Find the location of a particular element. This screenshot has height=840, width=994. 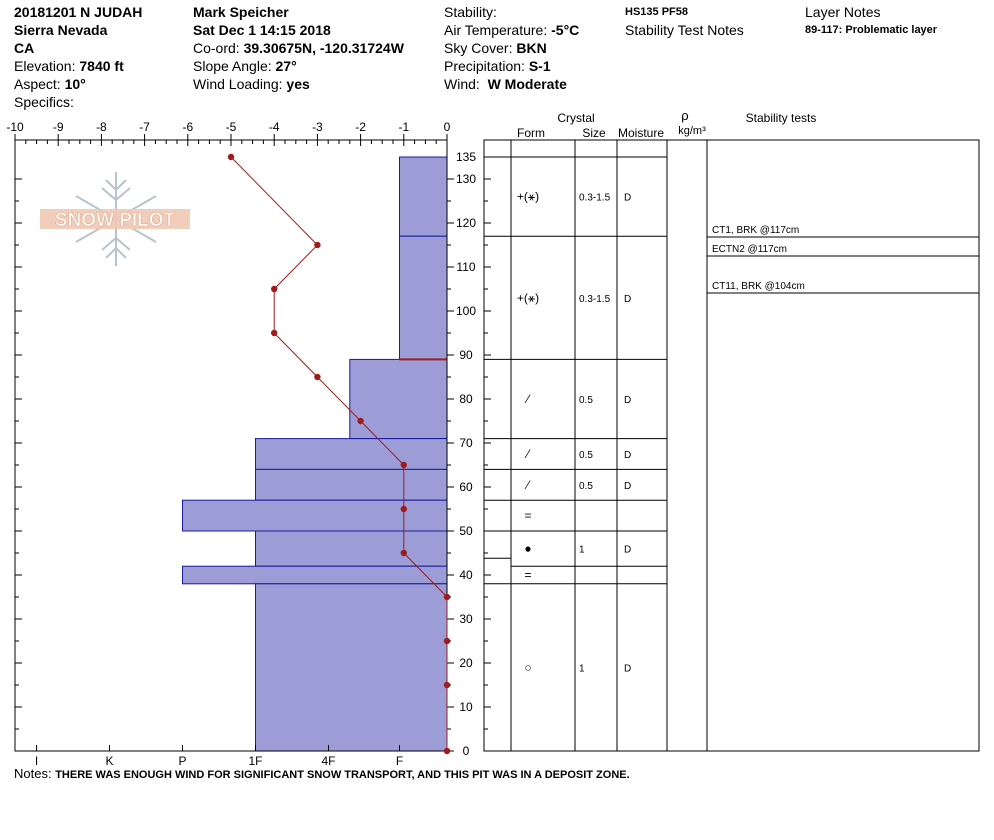

temp-tick-label: -5 is located at coordinates (231, 127).